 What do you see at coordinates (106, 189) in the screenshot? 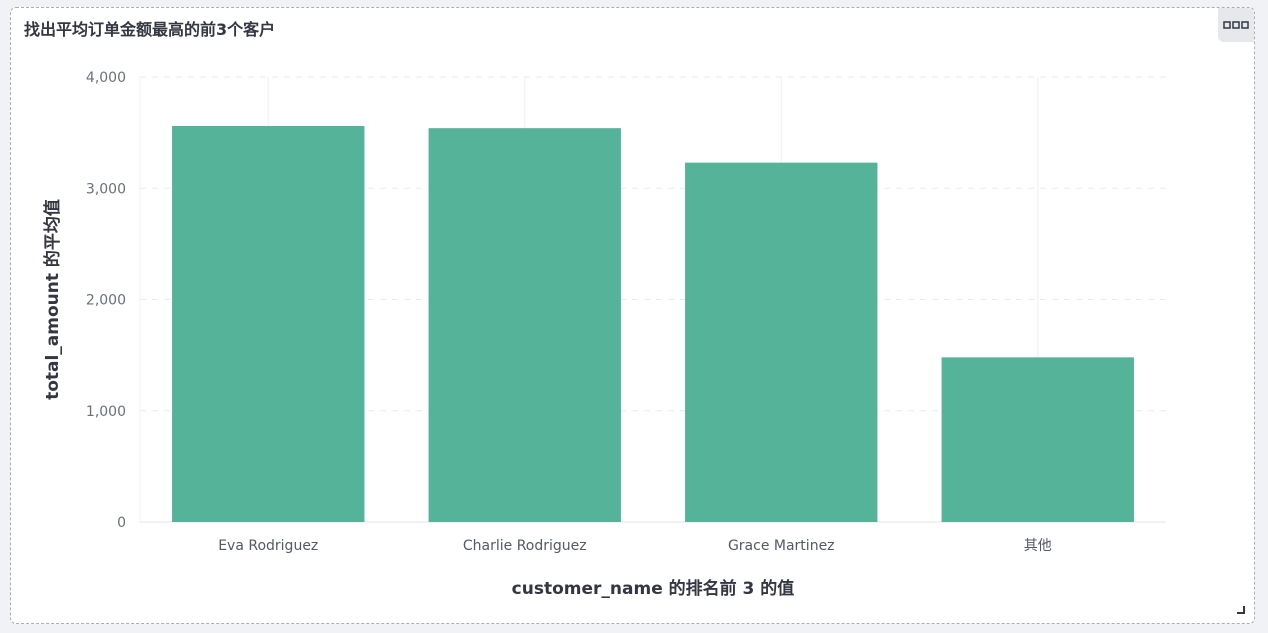
I see `y-tick-label: 3,000` at bounding box center [106, 189].